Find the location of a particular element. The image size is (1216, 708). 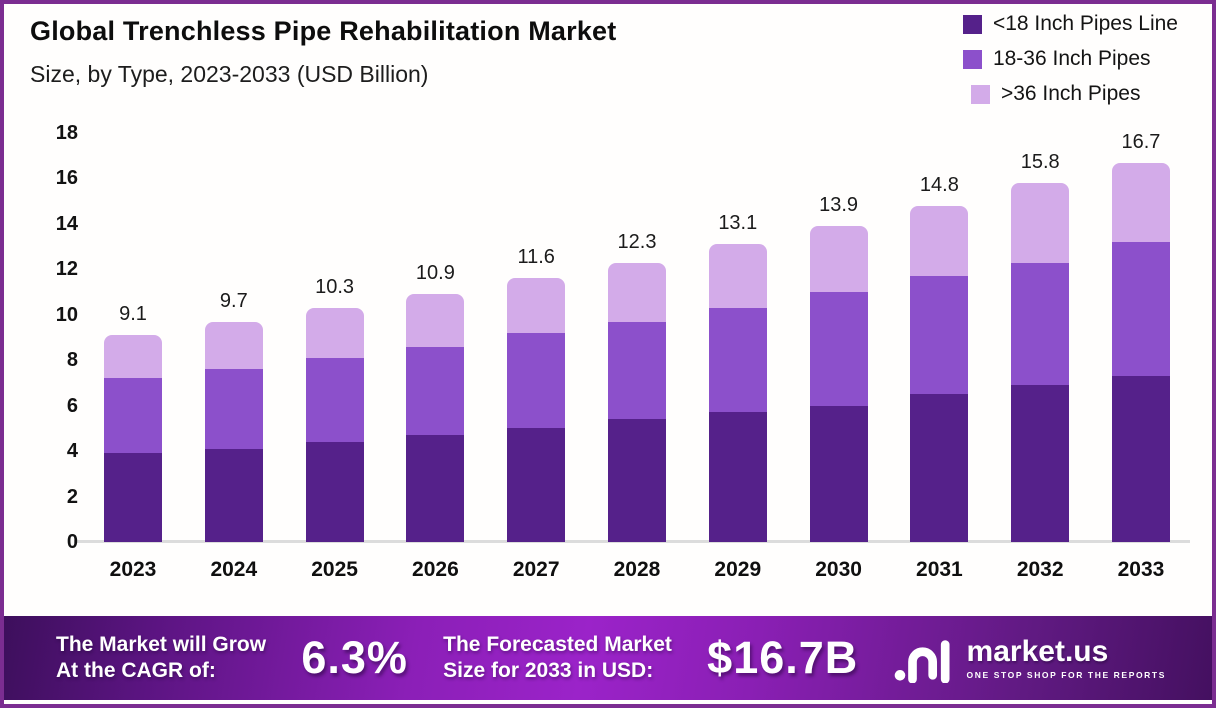

bar-2032: 15.8 is located at coordinates (1040, 346).